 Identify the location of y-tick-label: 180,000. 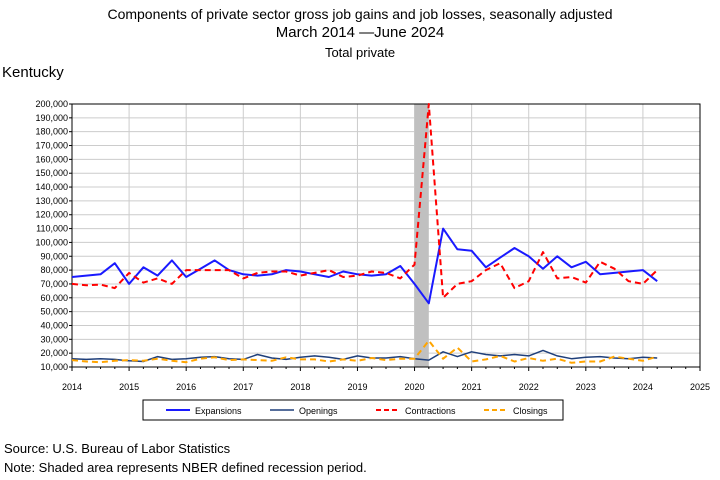
(51, 132).